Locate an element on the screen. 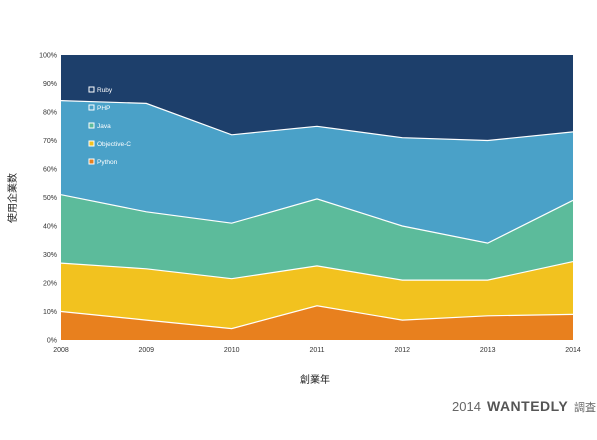 The image size is (597, 440). x-tick-label: 2009 is located at coordinates (147, 350).